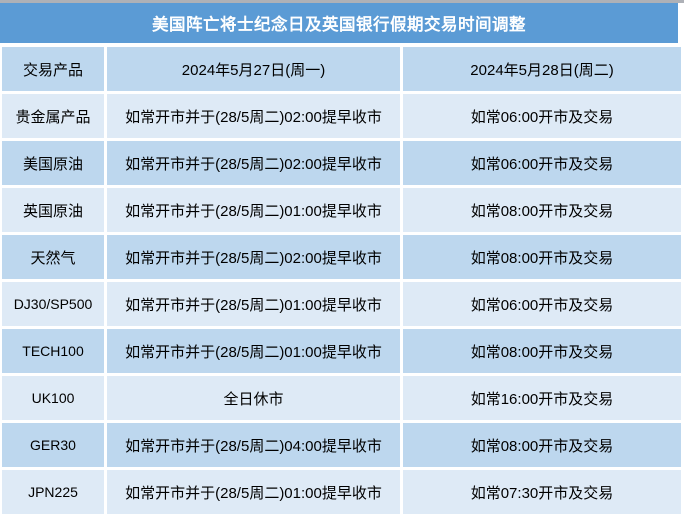 The width and height of the screenshot is (684, 516). I want to click on product-cell: 英国原油, so click(53, 210).